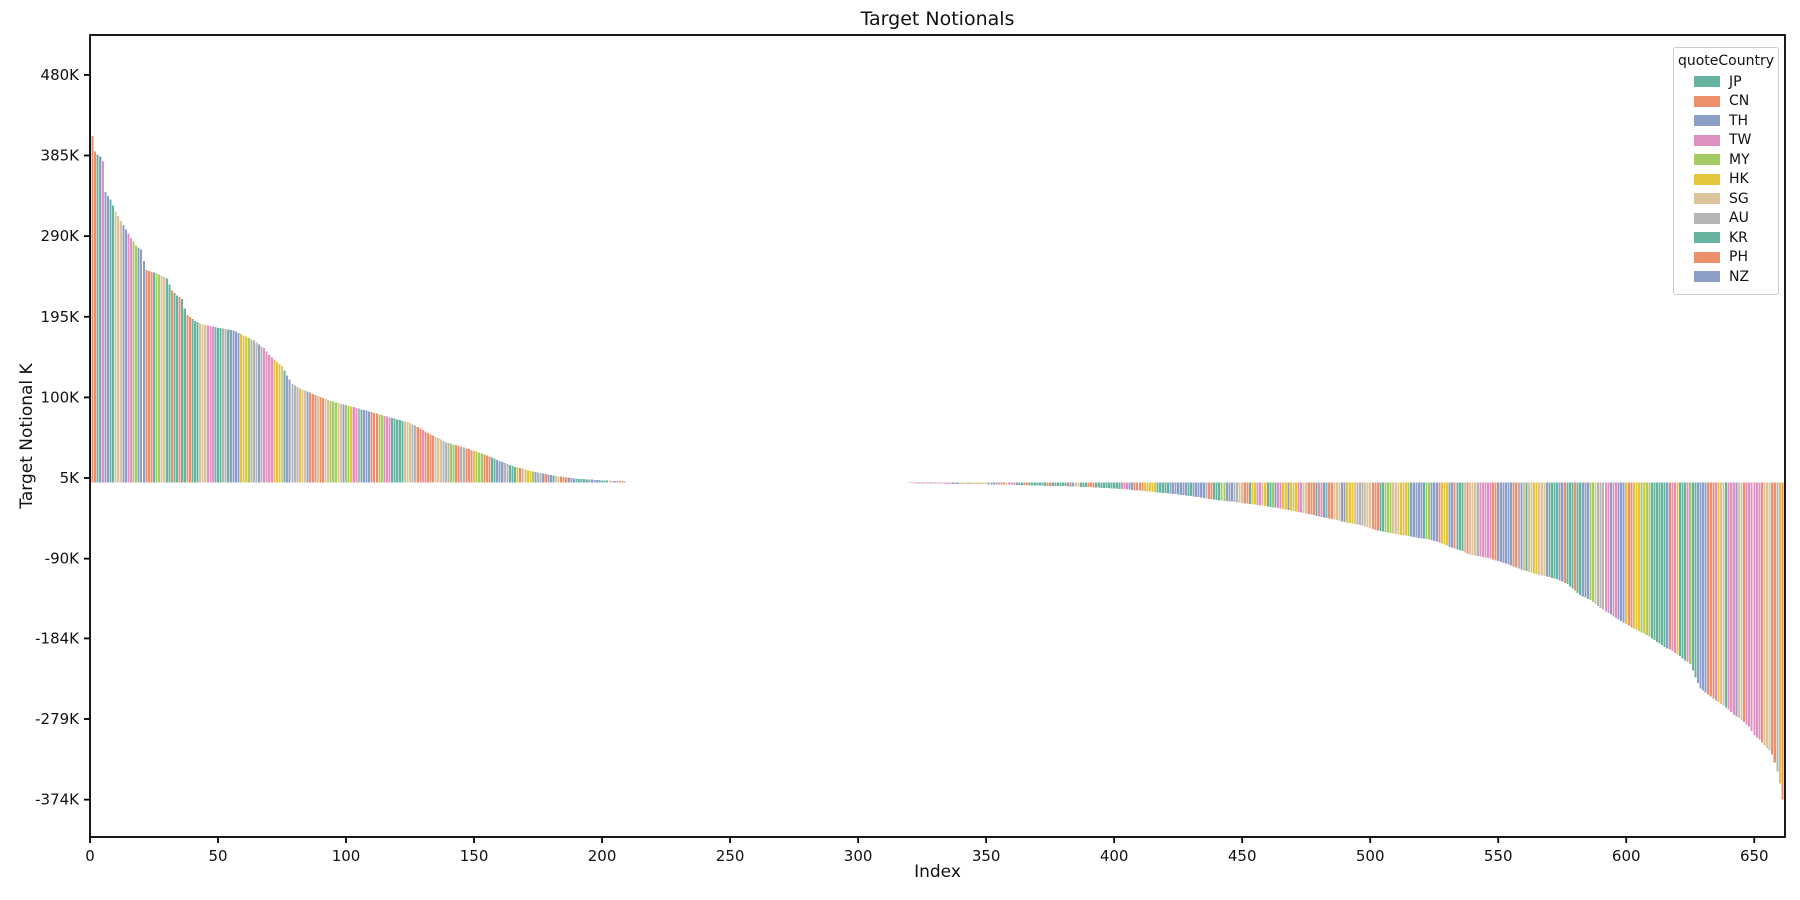  Describe the element at coordinates (1735, 81) in the screenshot. I see `legend-label: JP` at that location.